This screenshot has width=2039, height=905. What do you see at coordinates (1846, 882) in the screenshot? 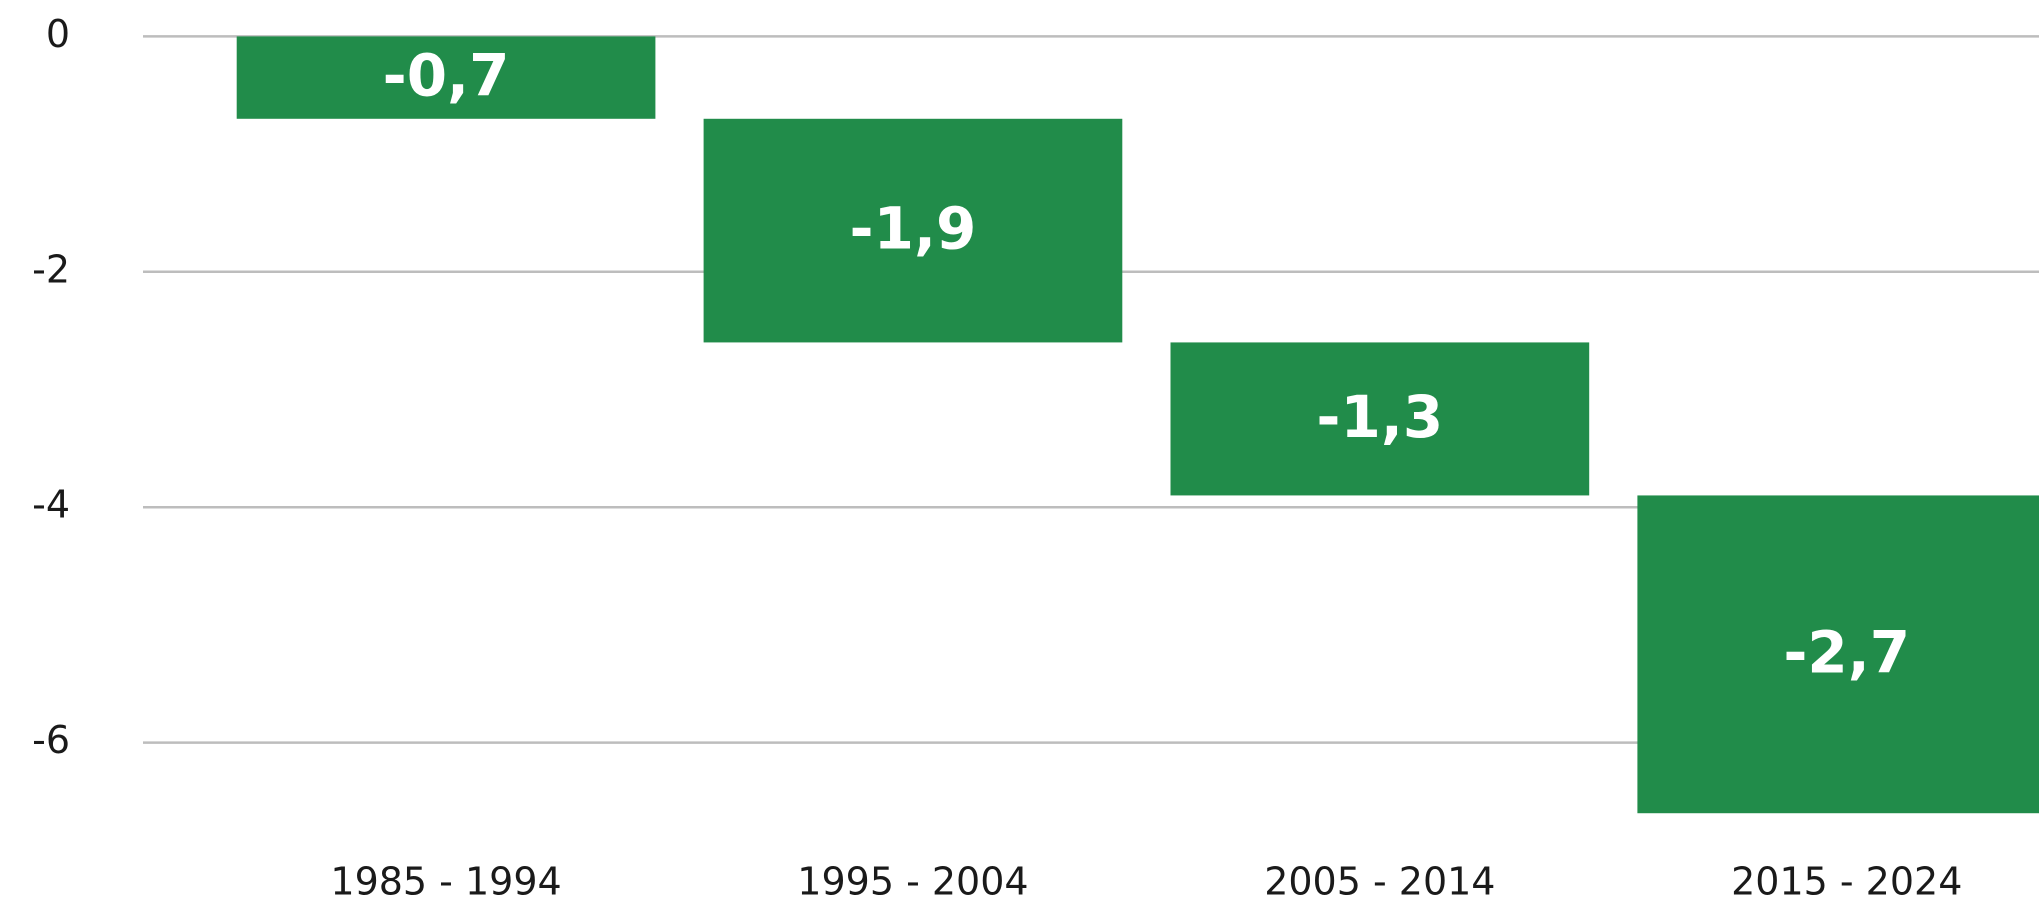
I see `x-tick-label: 2015 - 2024` at bounding box center [1846, 882].